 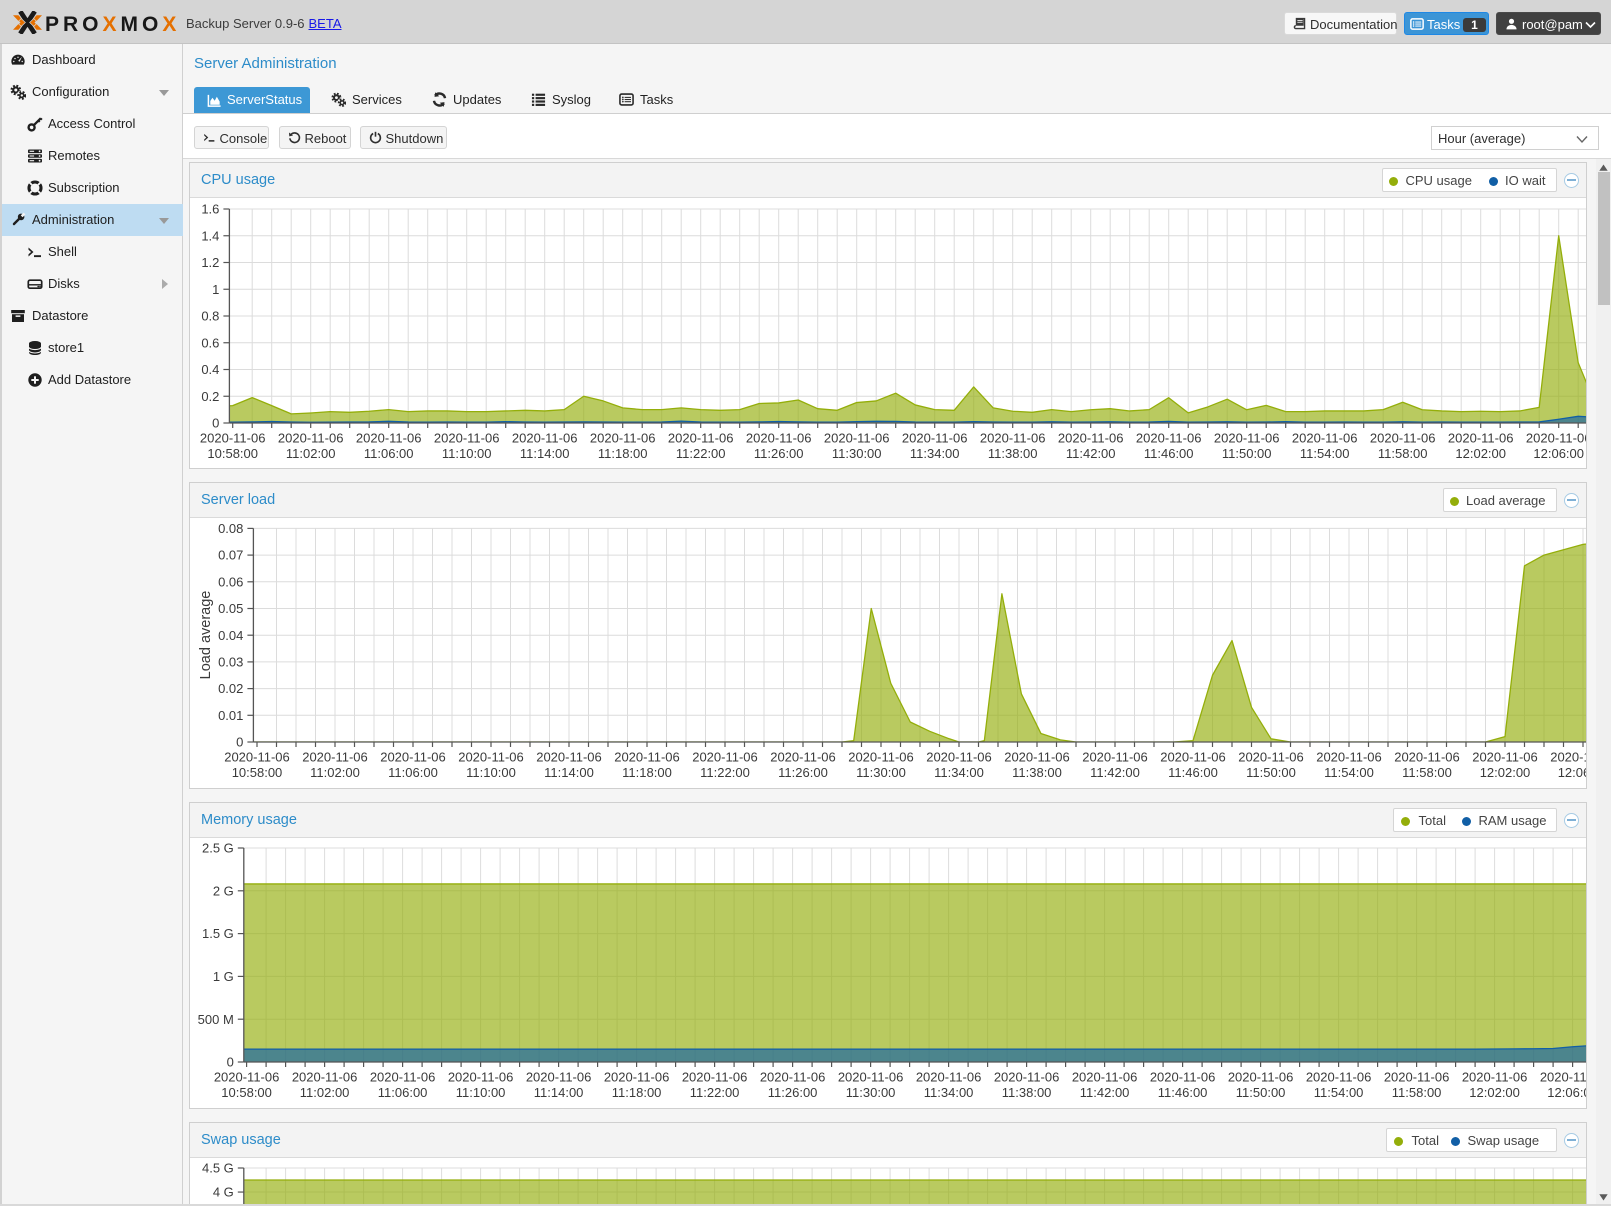 What do you see at coordinates (215, 289) in the screenshot?
I see `svg-text: 1` at bounding box center [215, 289].